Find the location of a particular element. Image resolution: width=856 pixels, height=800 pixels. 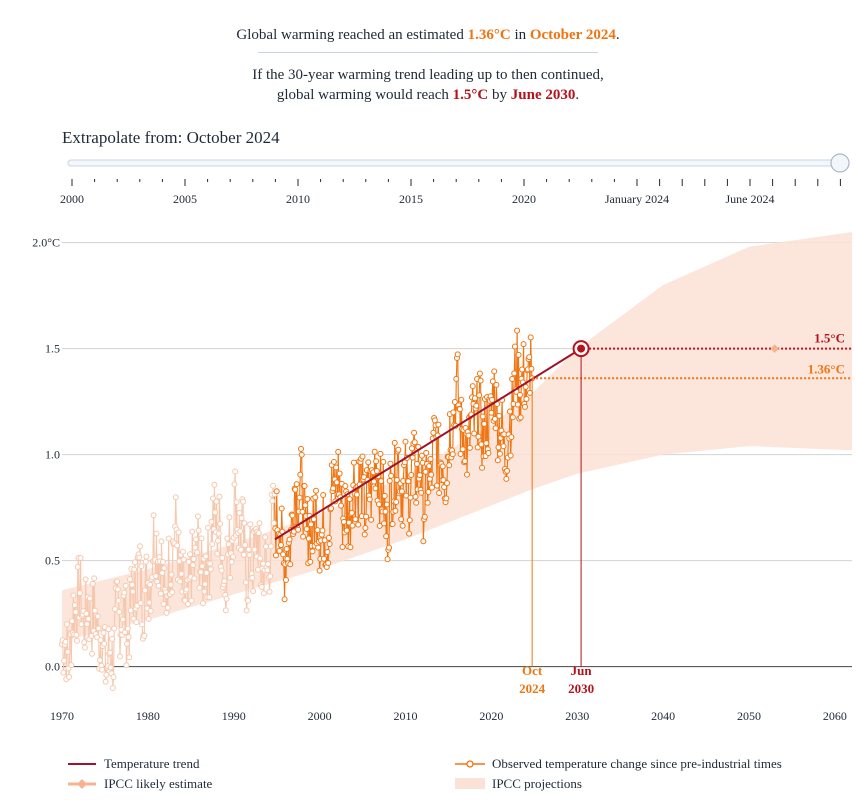

slider-handle is located at coordinates (840, 163).